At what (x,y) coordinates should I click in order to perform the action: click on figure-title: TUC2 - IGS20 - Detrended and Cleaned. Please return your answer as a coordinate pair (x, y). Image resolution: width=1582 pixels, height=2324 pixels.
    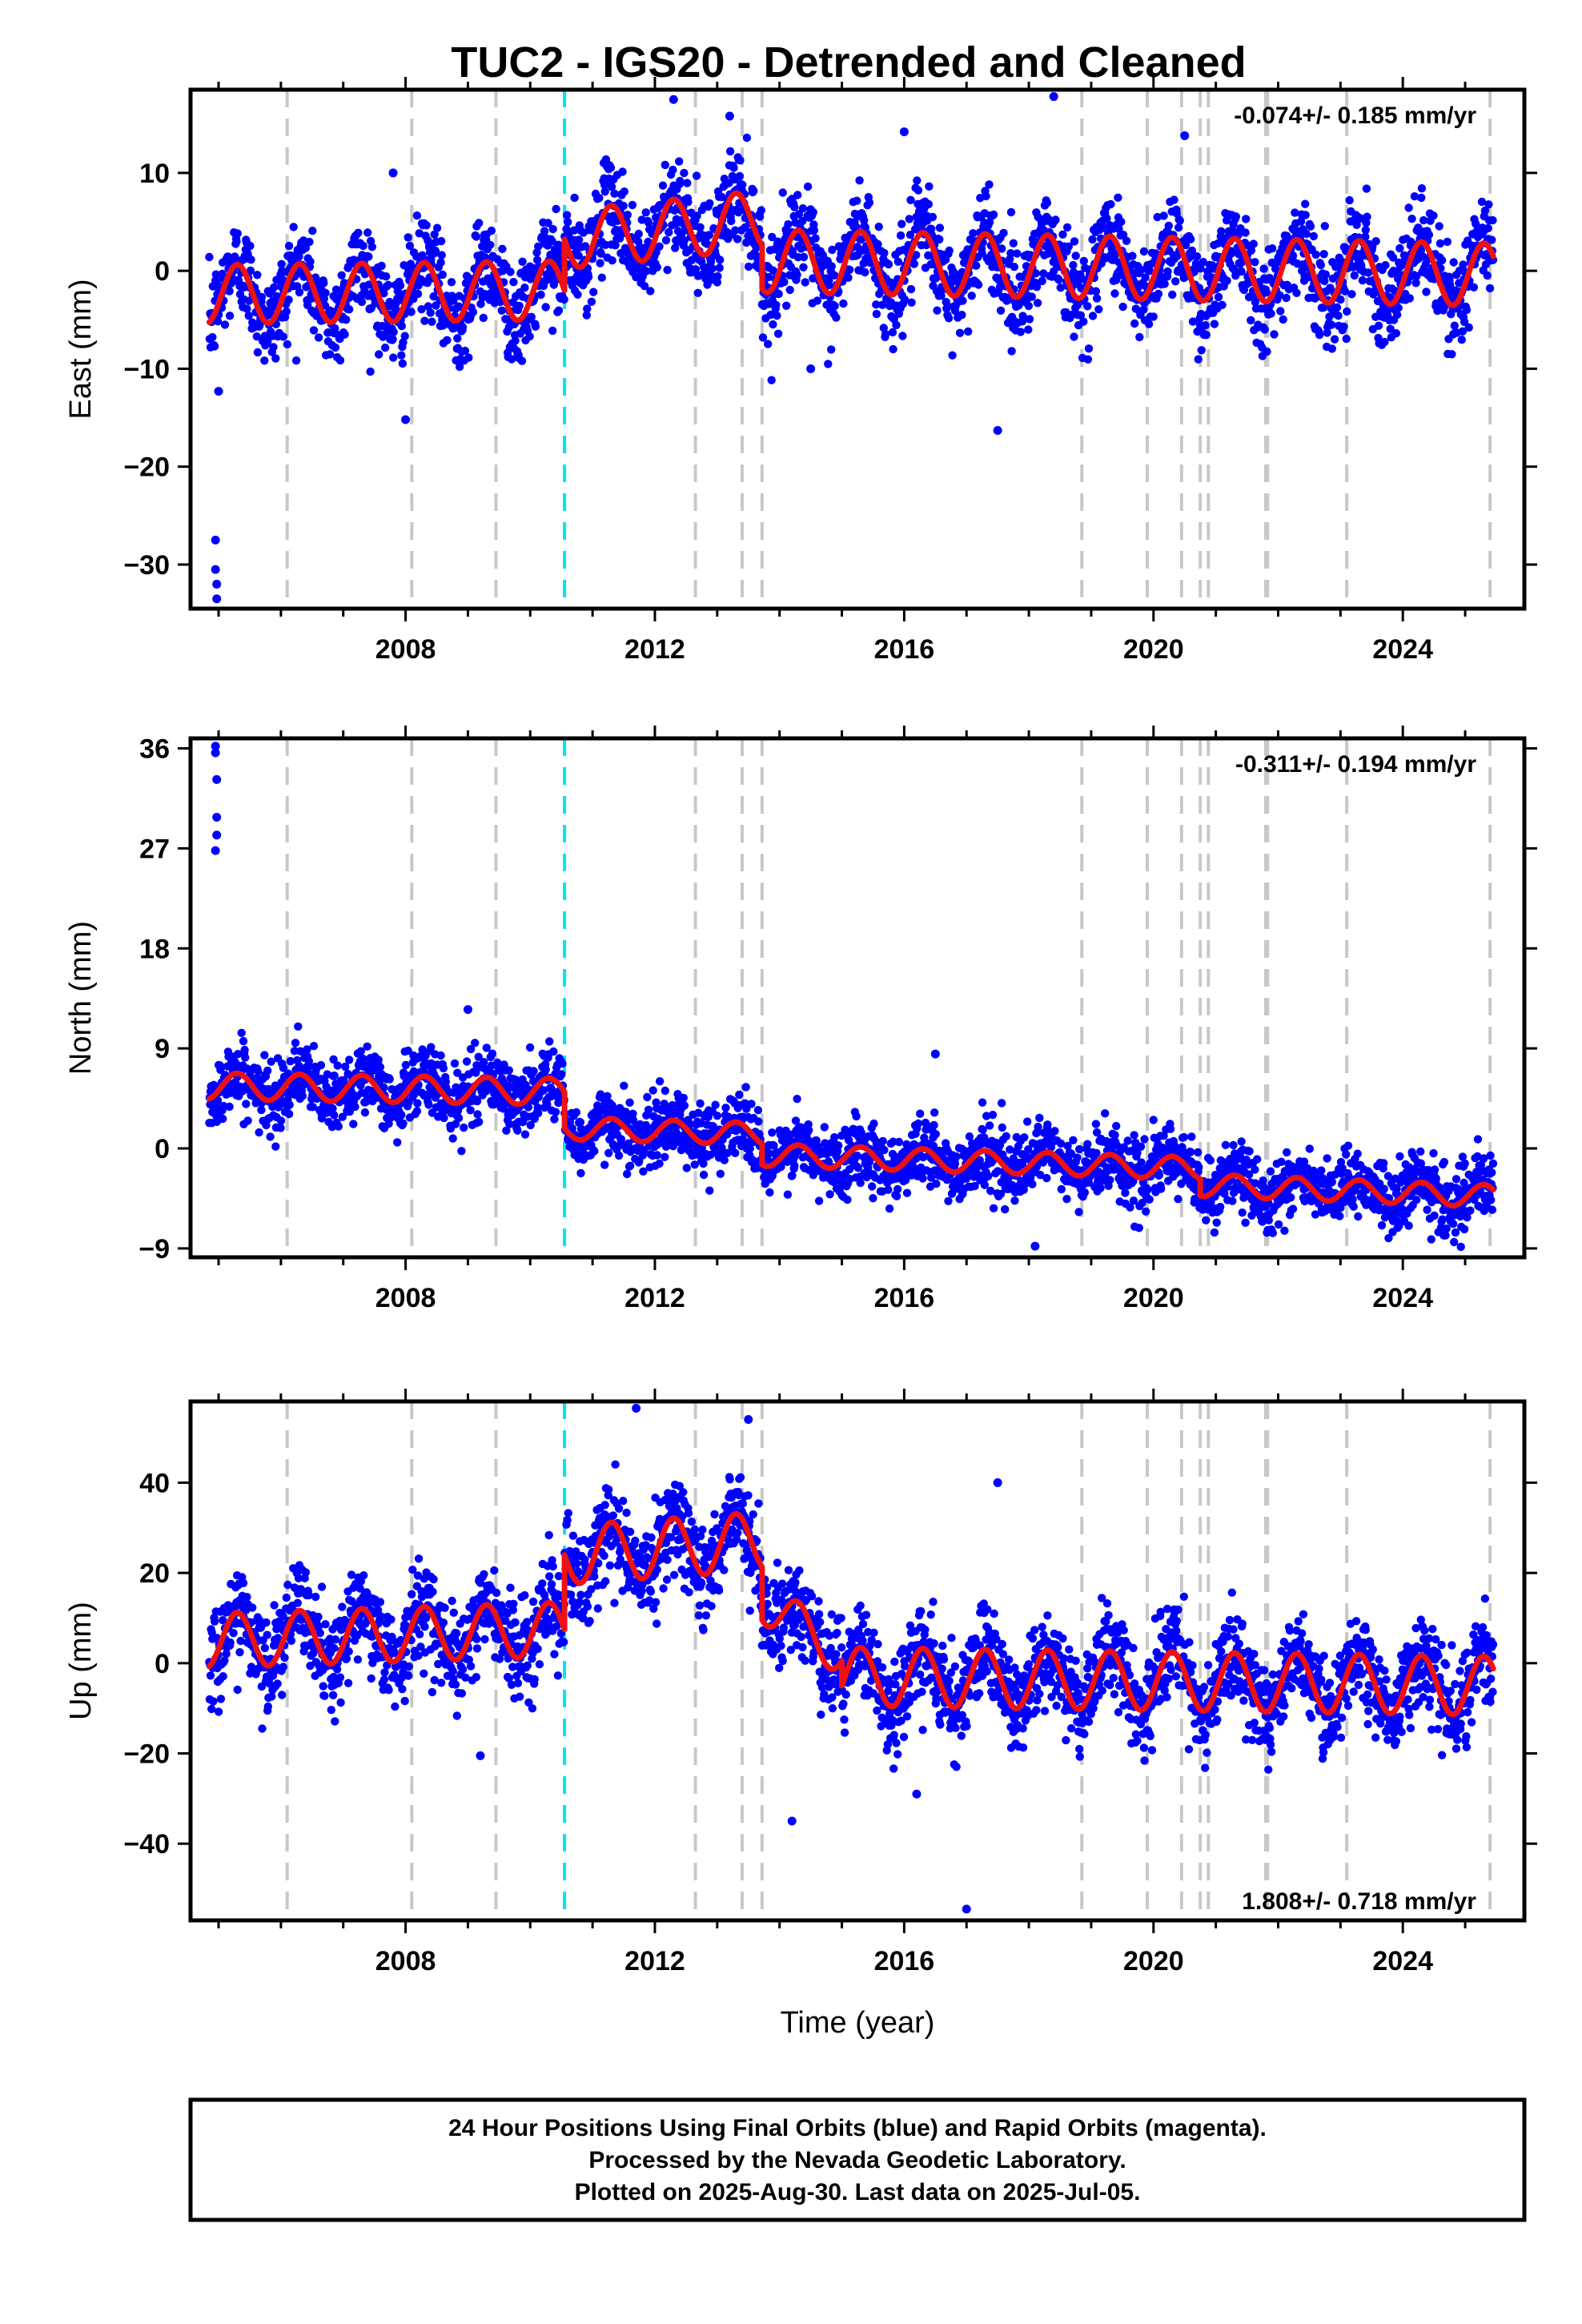
    Looking at the image, I should click on (848, 62).